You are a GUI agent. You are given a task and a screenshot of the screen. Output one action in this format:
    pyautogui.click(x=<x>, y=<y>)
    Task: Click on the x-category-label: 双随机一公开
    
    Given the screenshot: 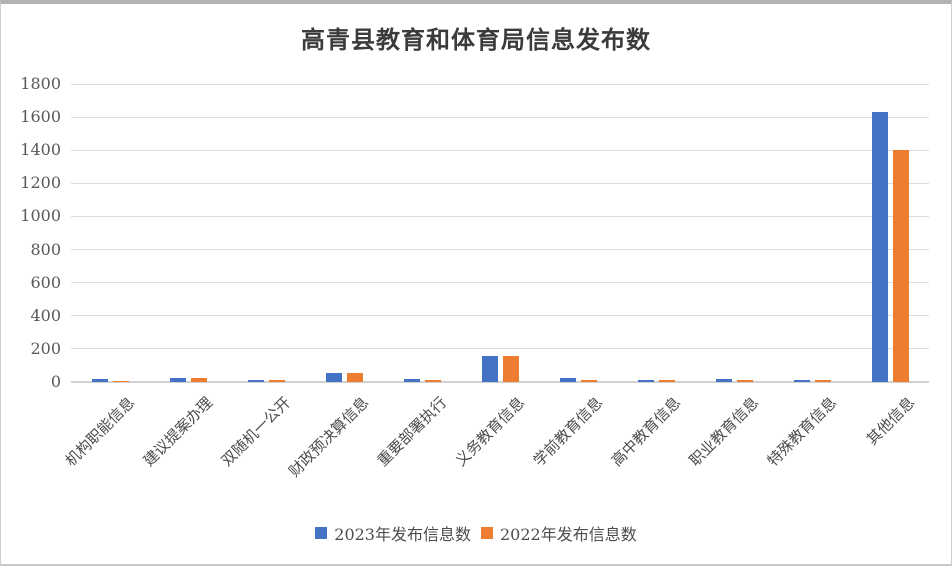 What is the action you would take?
    pyautogui.click(x=256, y=431)
    